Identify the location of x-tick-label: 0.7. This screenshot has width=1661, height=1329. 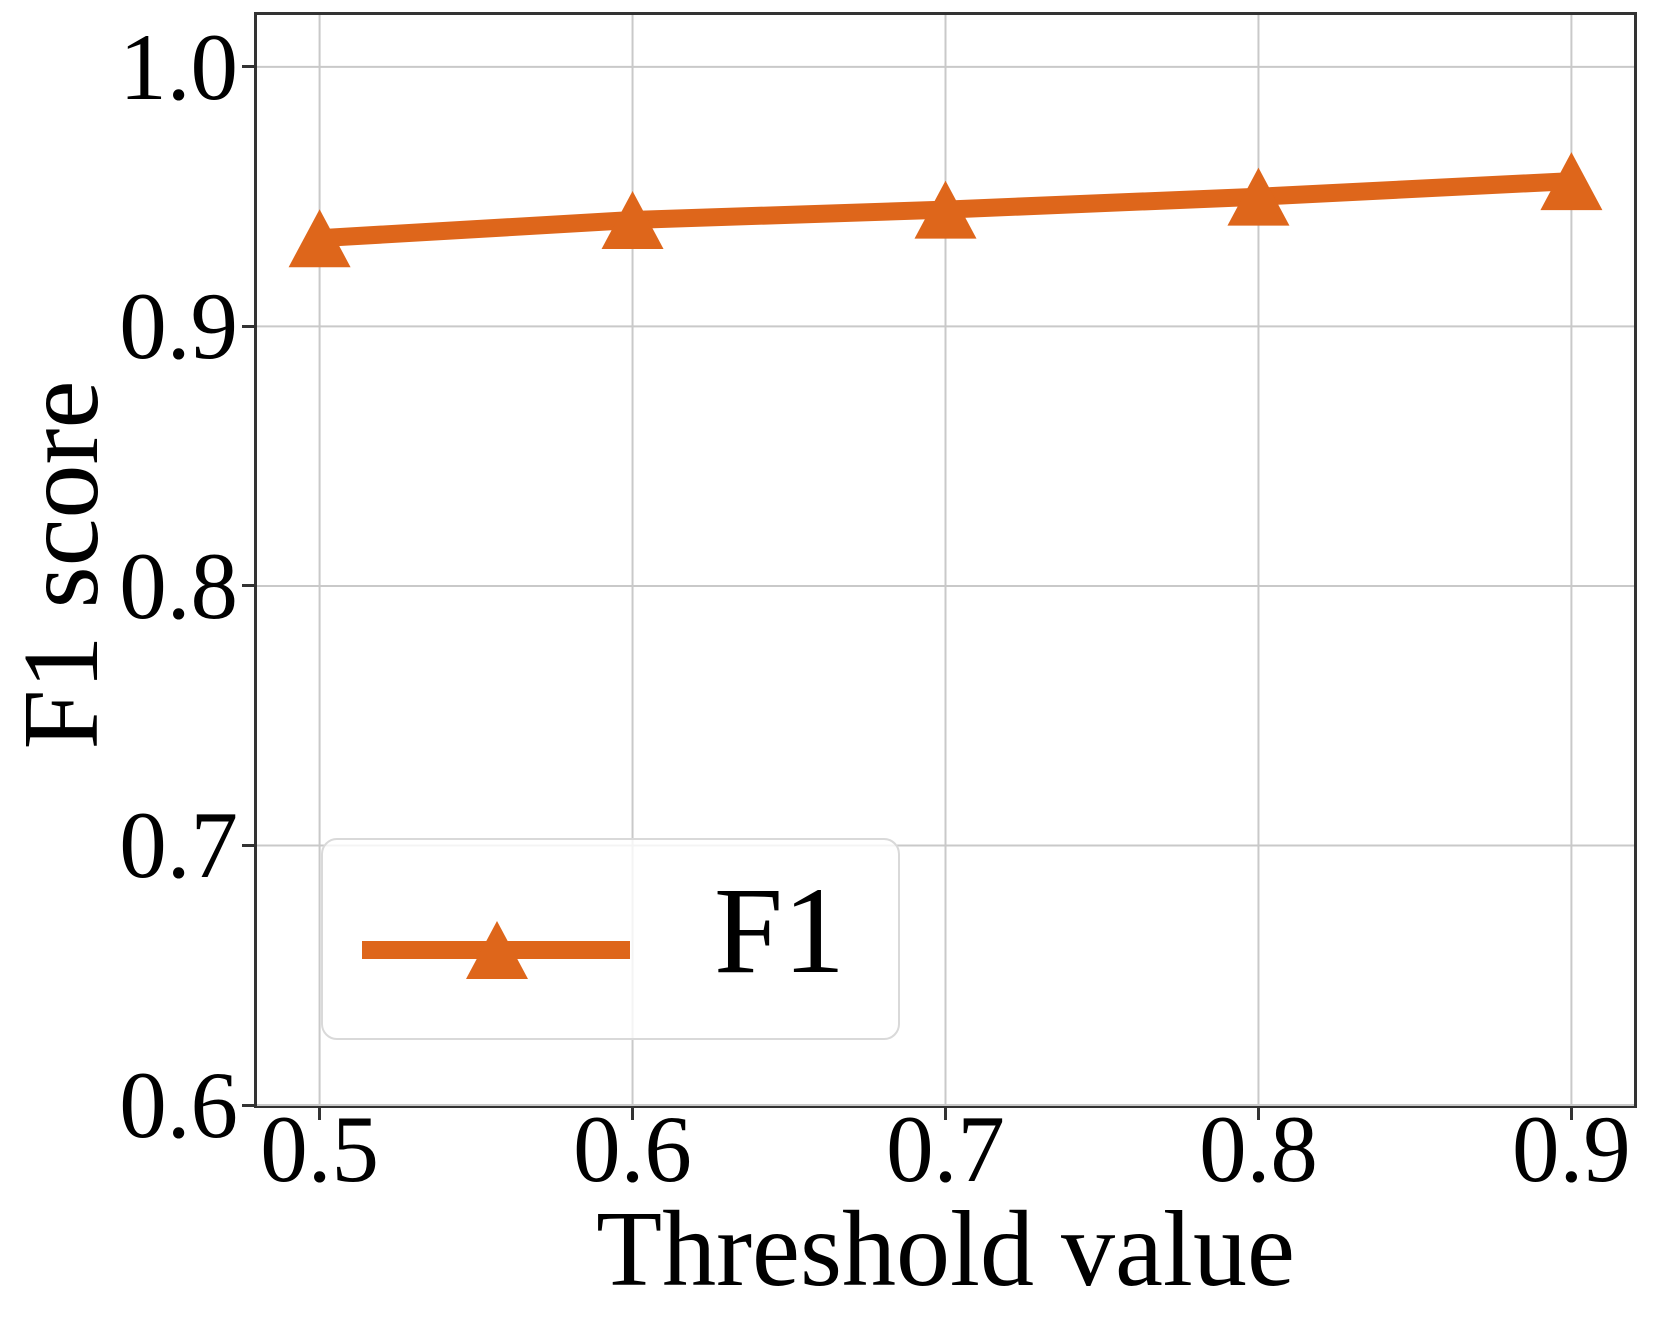
(945, 1149).